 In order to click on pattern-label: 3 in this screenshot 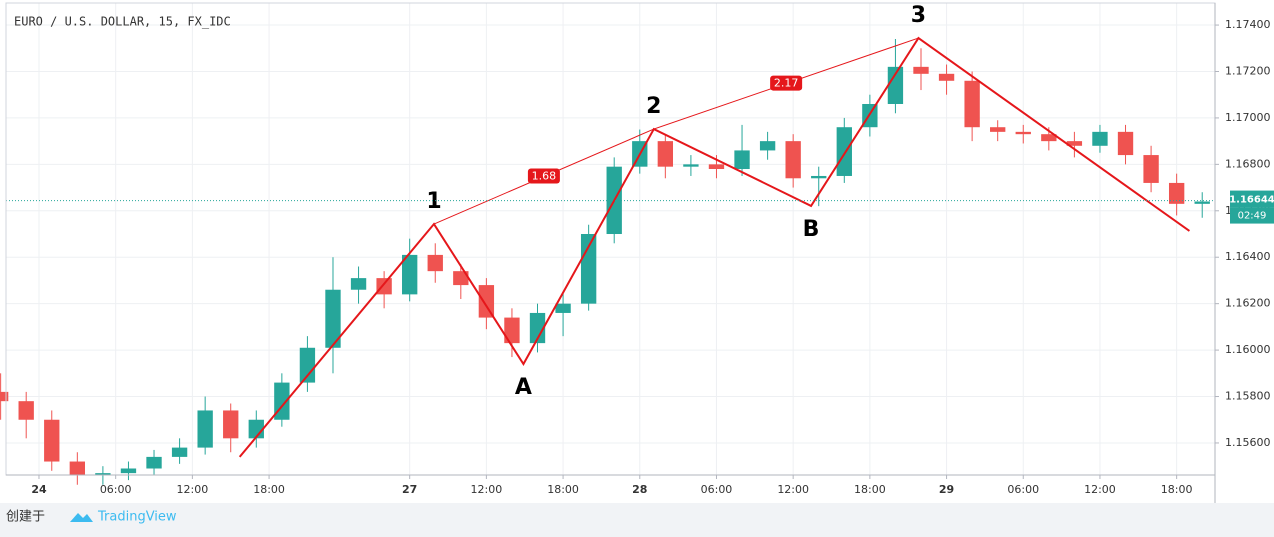, I will do `click(918, 15)`.